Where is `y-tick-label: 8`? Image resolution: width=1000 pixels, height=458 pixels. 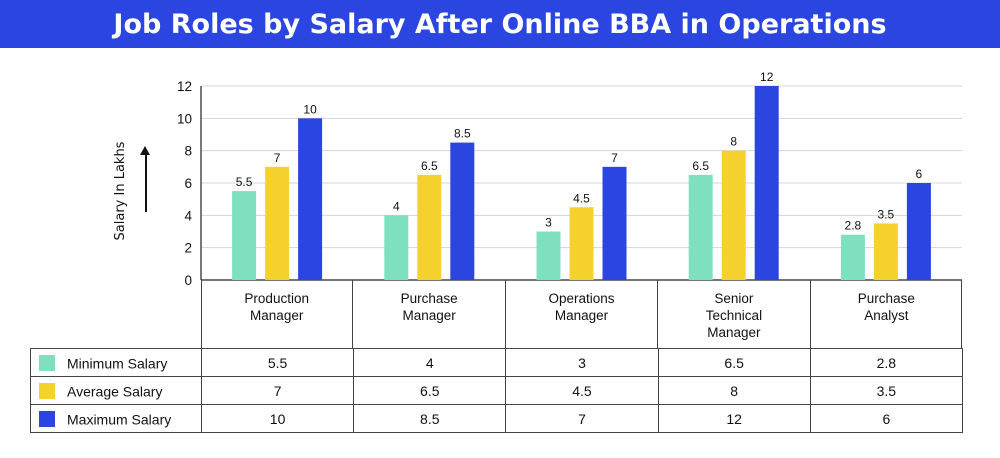
y-tick-label: 8 is located at coordinates (188, 151).